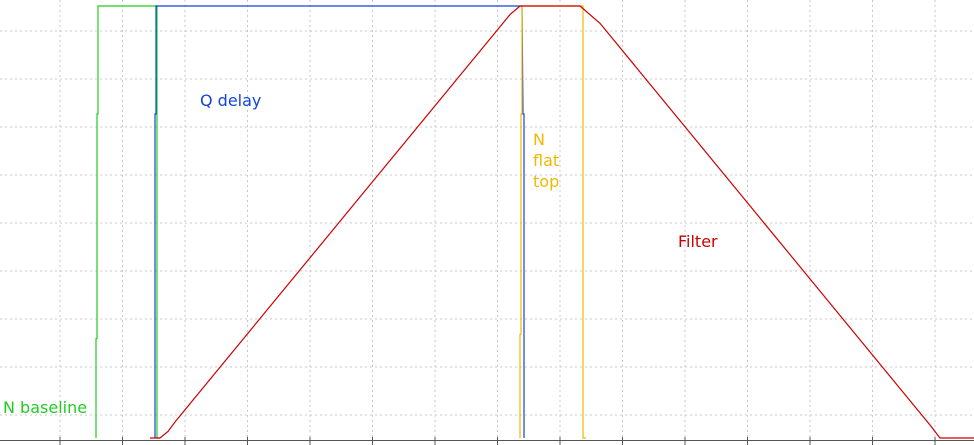 Image resolution: width=974 pixels, height=445 pixels. Describe the element at coordinates (546, 181) in the screenshot. I see `label-n-flat-top-line-3: top` at that location.